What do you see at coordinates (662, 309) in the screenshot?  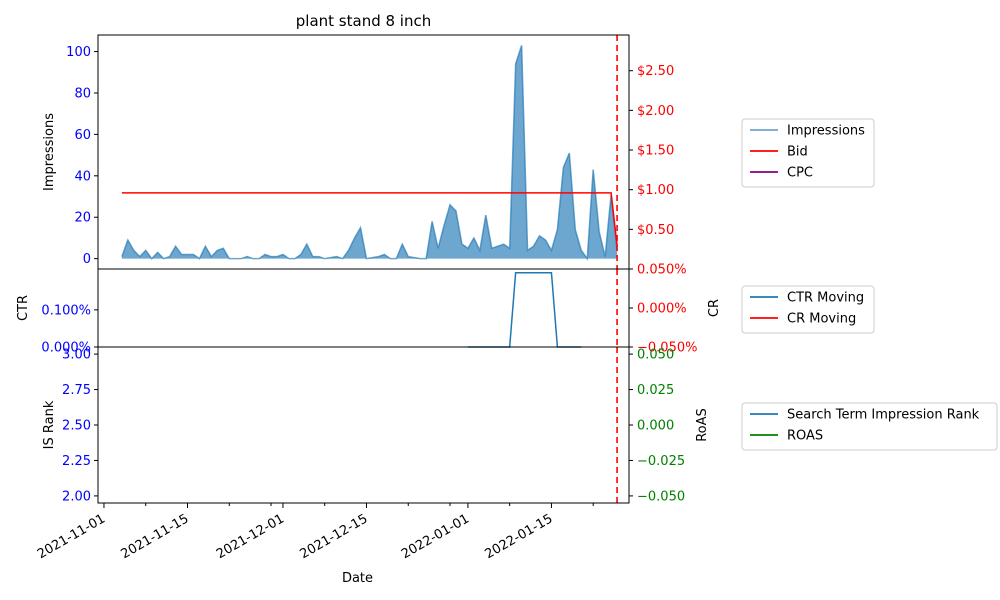 I see `panel-2-y2tick-label: 0.000%` at bounding box center [662, 309].